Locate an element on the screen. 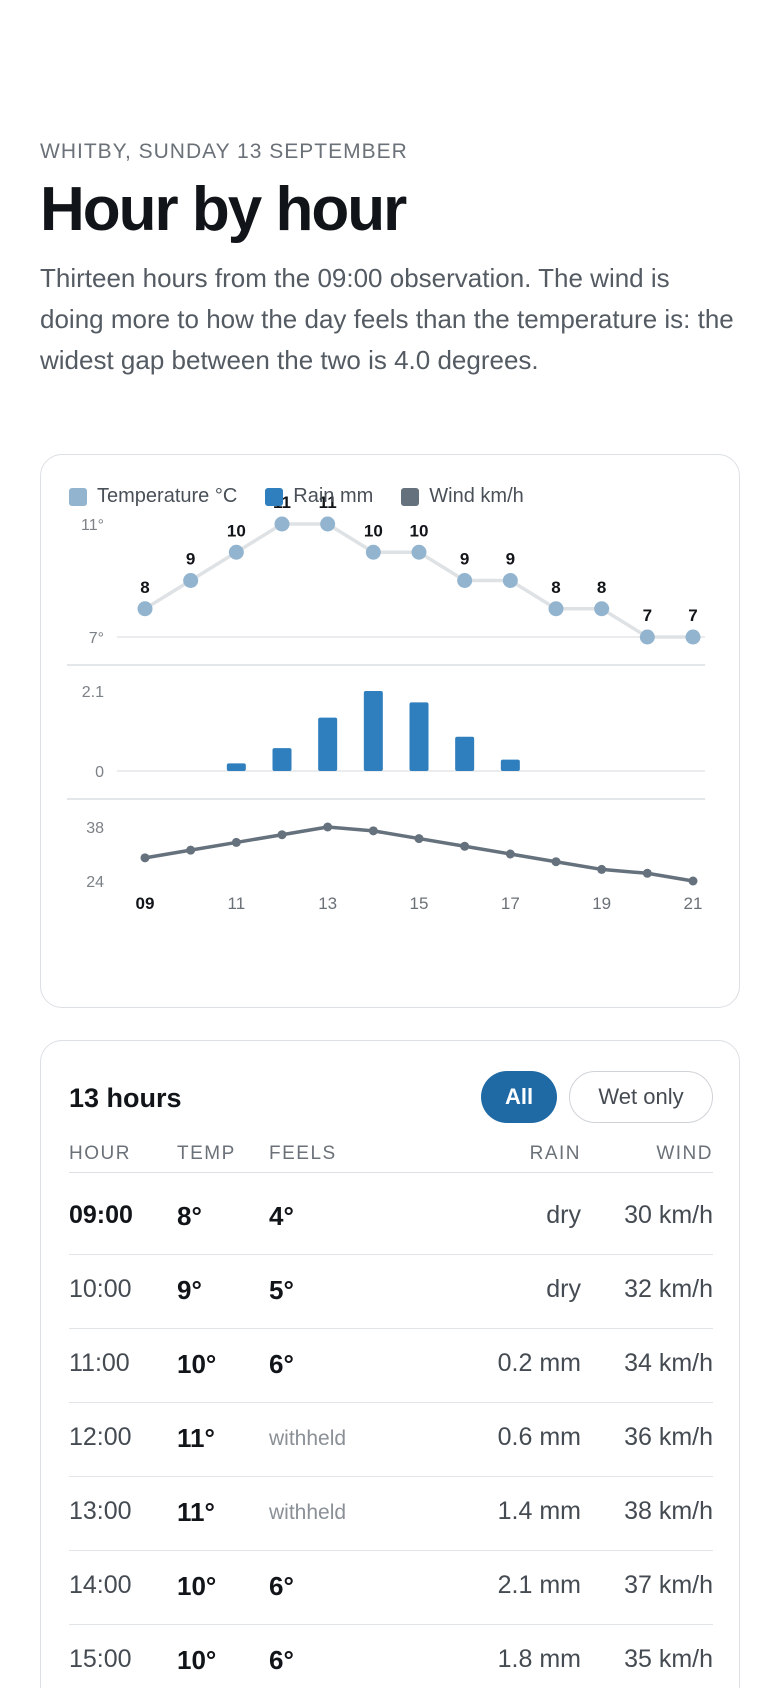 This screenshot has height=1688, width=780. row-hour: 14:00 is located at coordinates (100, 1585).